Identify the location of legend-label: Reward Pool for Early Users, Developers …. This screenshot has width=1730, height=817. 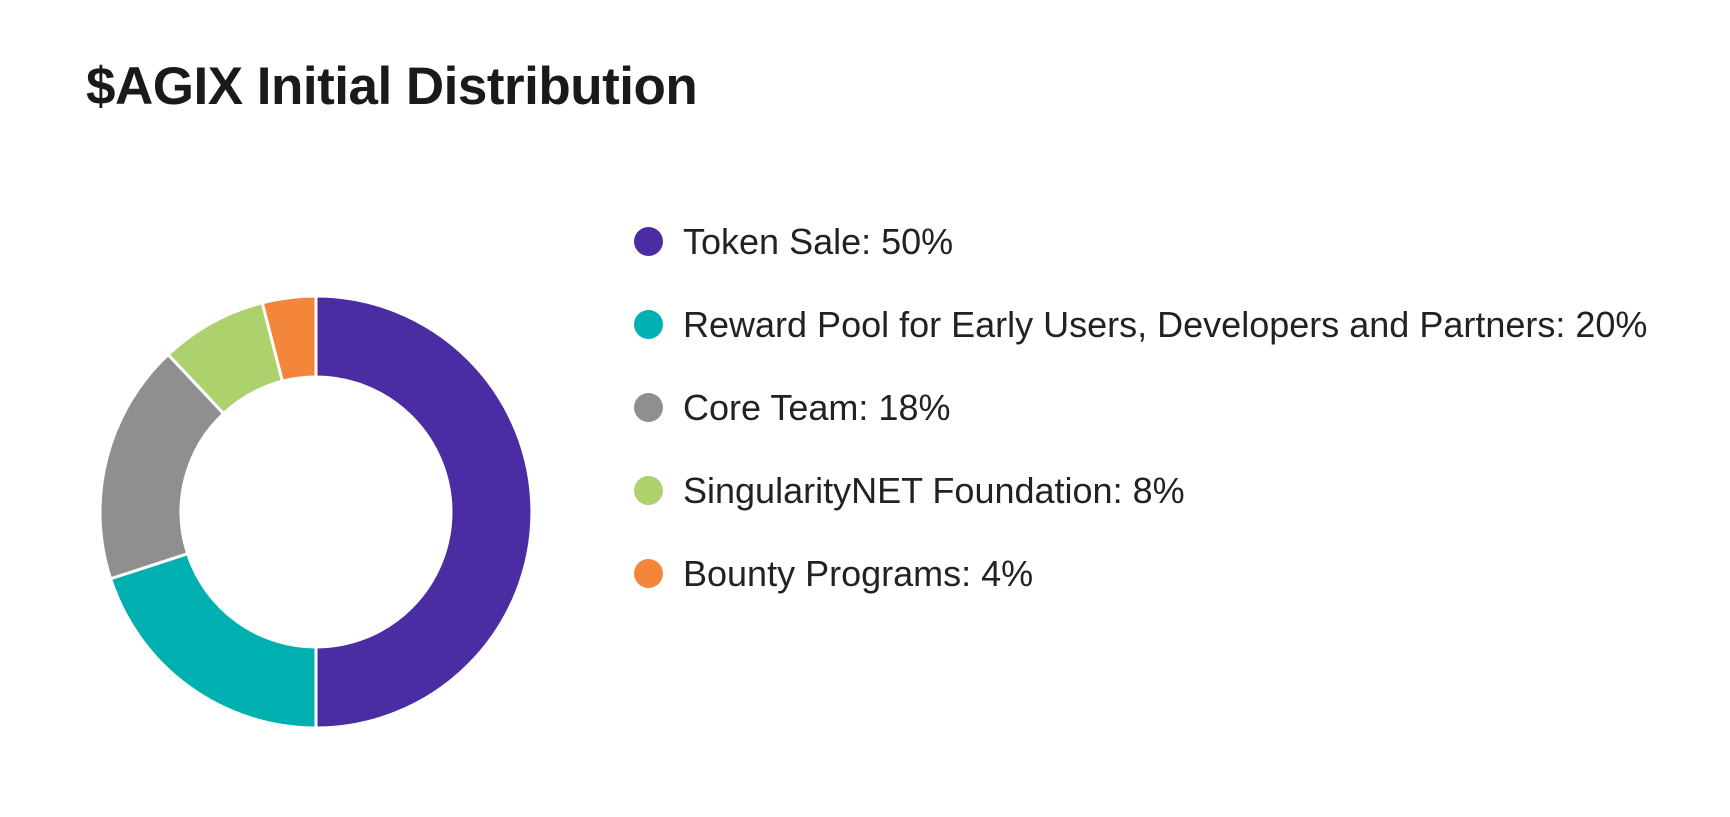
(1165, 324).